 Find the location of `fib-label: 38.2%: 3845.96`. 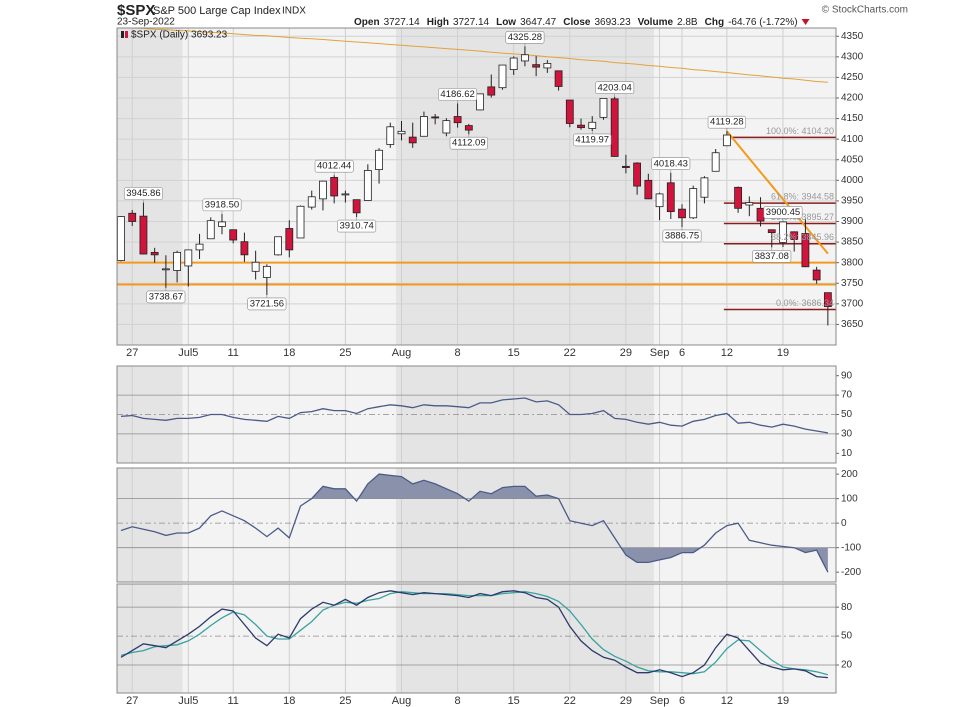

fib-label: 38.2%: 3845.96 is located at coordinates (802, 237).